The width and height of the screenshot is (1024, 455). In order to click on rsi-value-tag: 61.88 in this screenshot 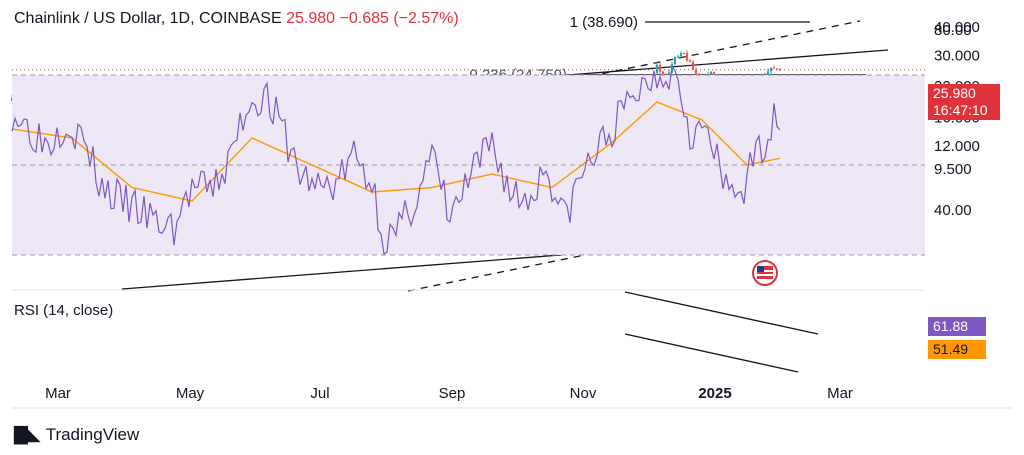, I will do `click(957, 326)`.